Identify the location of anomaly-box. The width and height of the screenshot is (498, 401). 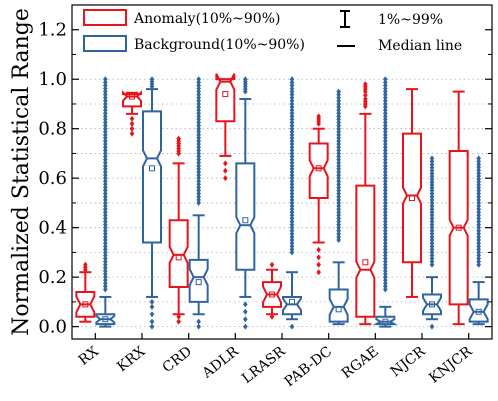
(412, 193).